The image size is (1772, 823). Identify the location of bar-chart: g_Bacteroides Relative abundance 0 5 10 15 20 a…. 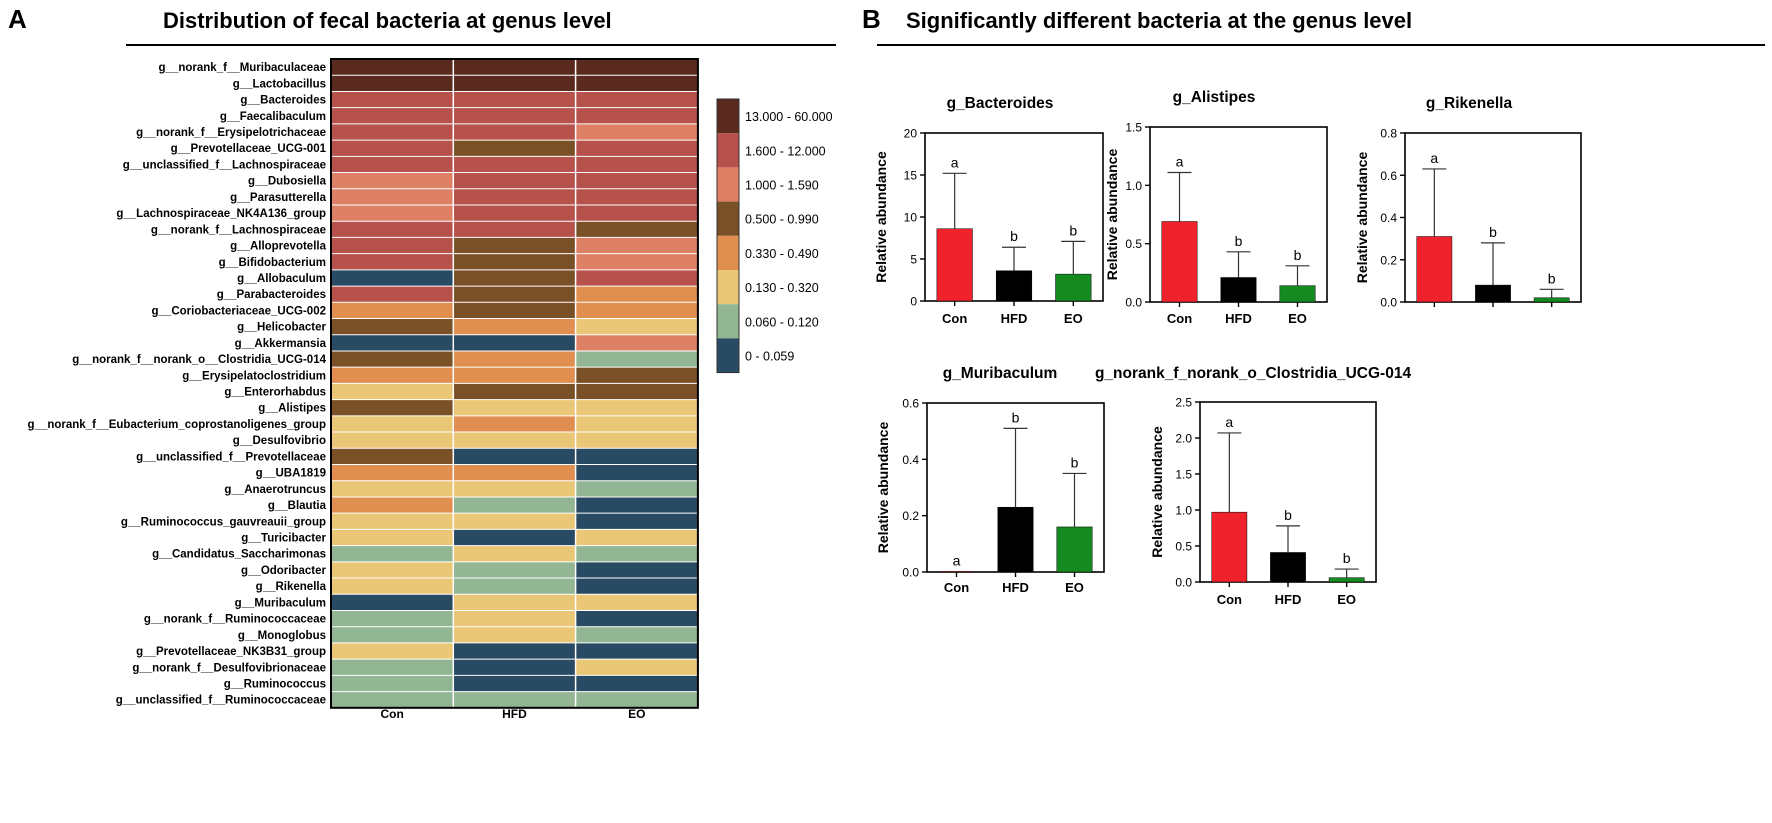
(988, 210).